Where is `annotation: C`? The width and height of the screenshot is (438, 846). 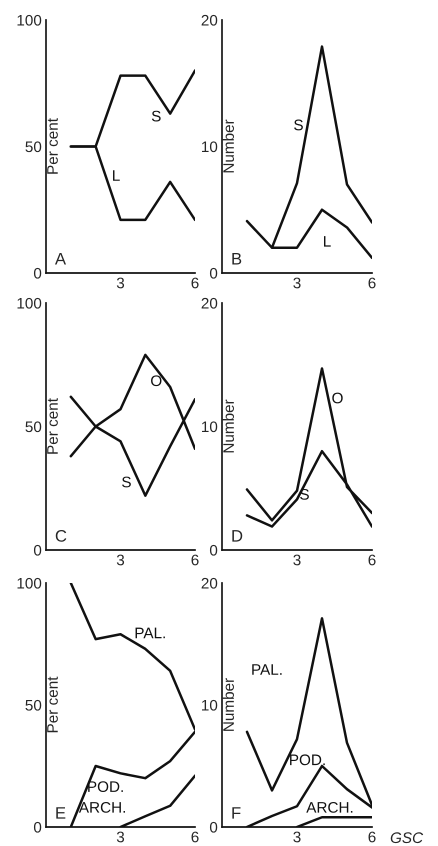 annotation: C is located at coordinates (61, 536).